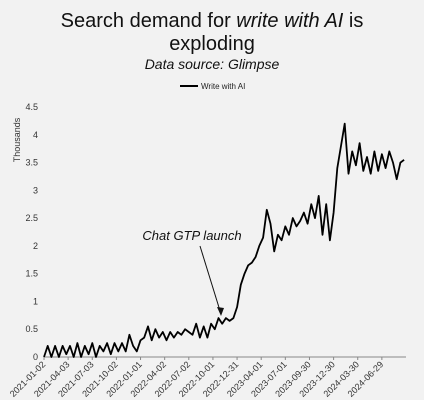 The height and width of the screenshot is (400, 424). I want to click on y-tick-label: 4, so click(35, 135).